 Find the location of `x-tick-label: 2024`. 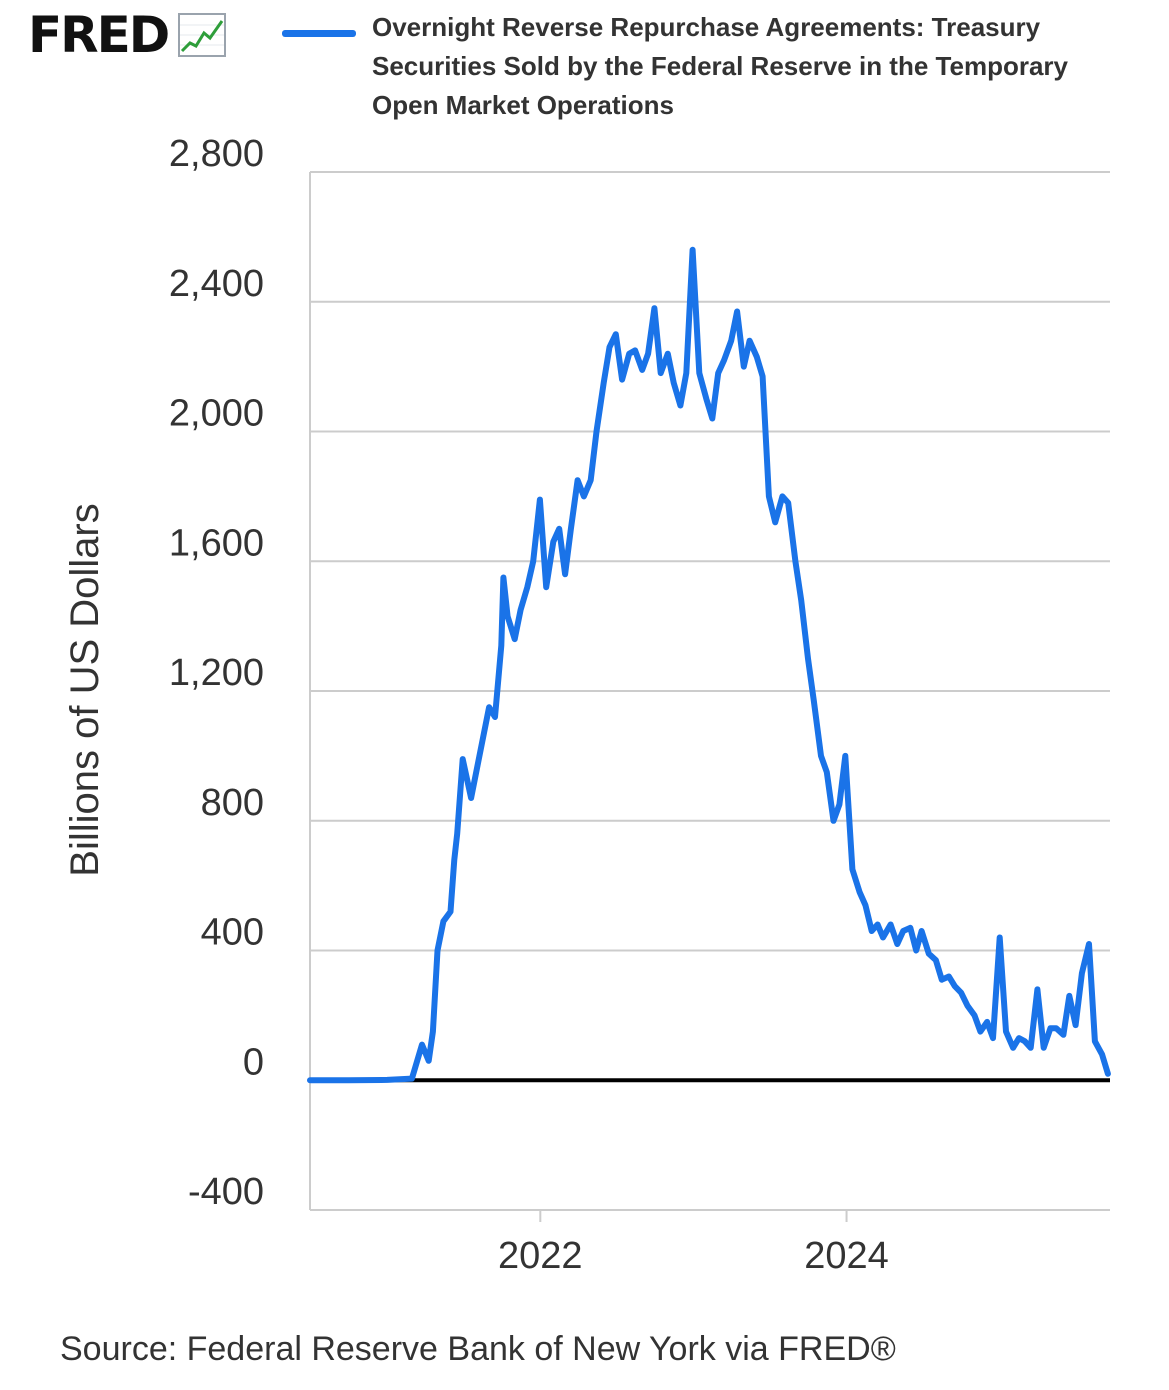

x-tick-label: 2024 is located at coordinates (846, 1256).